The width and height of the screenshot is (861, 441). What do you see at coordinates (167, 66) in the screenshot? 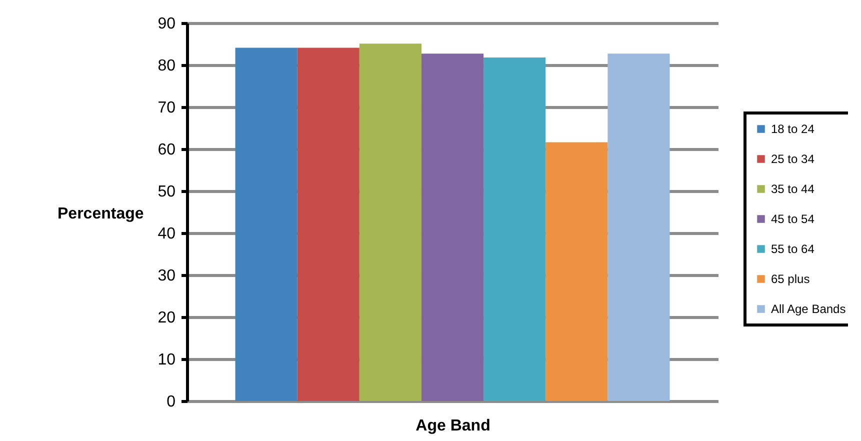
I see `y-tick-label: 80` at bounding box center [167, 66].